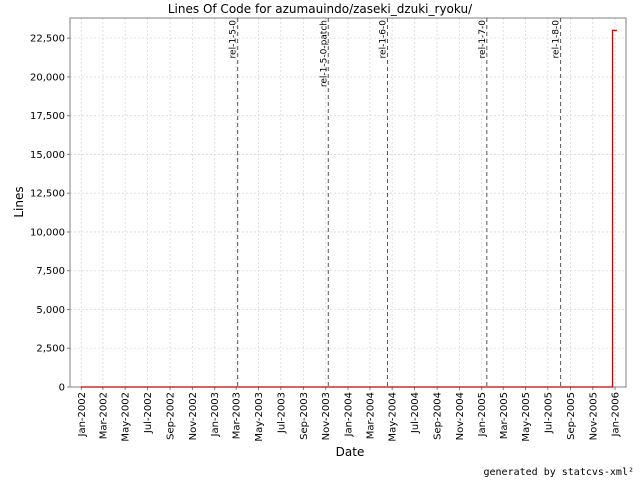 The height and width of the screenshot is (480, 640). What do you see at coordinates (82, 414) in the screenshot?
I see `x-tick-label: Jan-2002` at bounding box center [82, 414].